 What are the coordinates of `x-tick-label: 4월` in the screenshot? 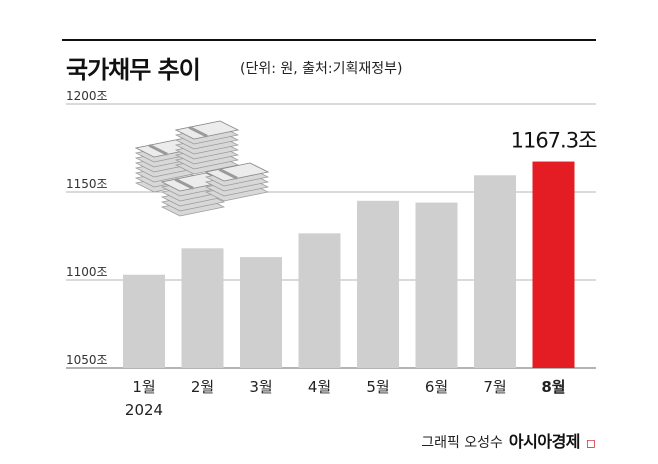 It's located at (319, 387).